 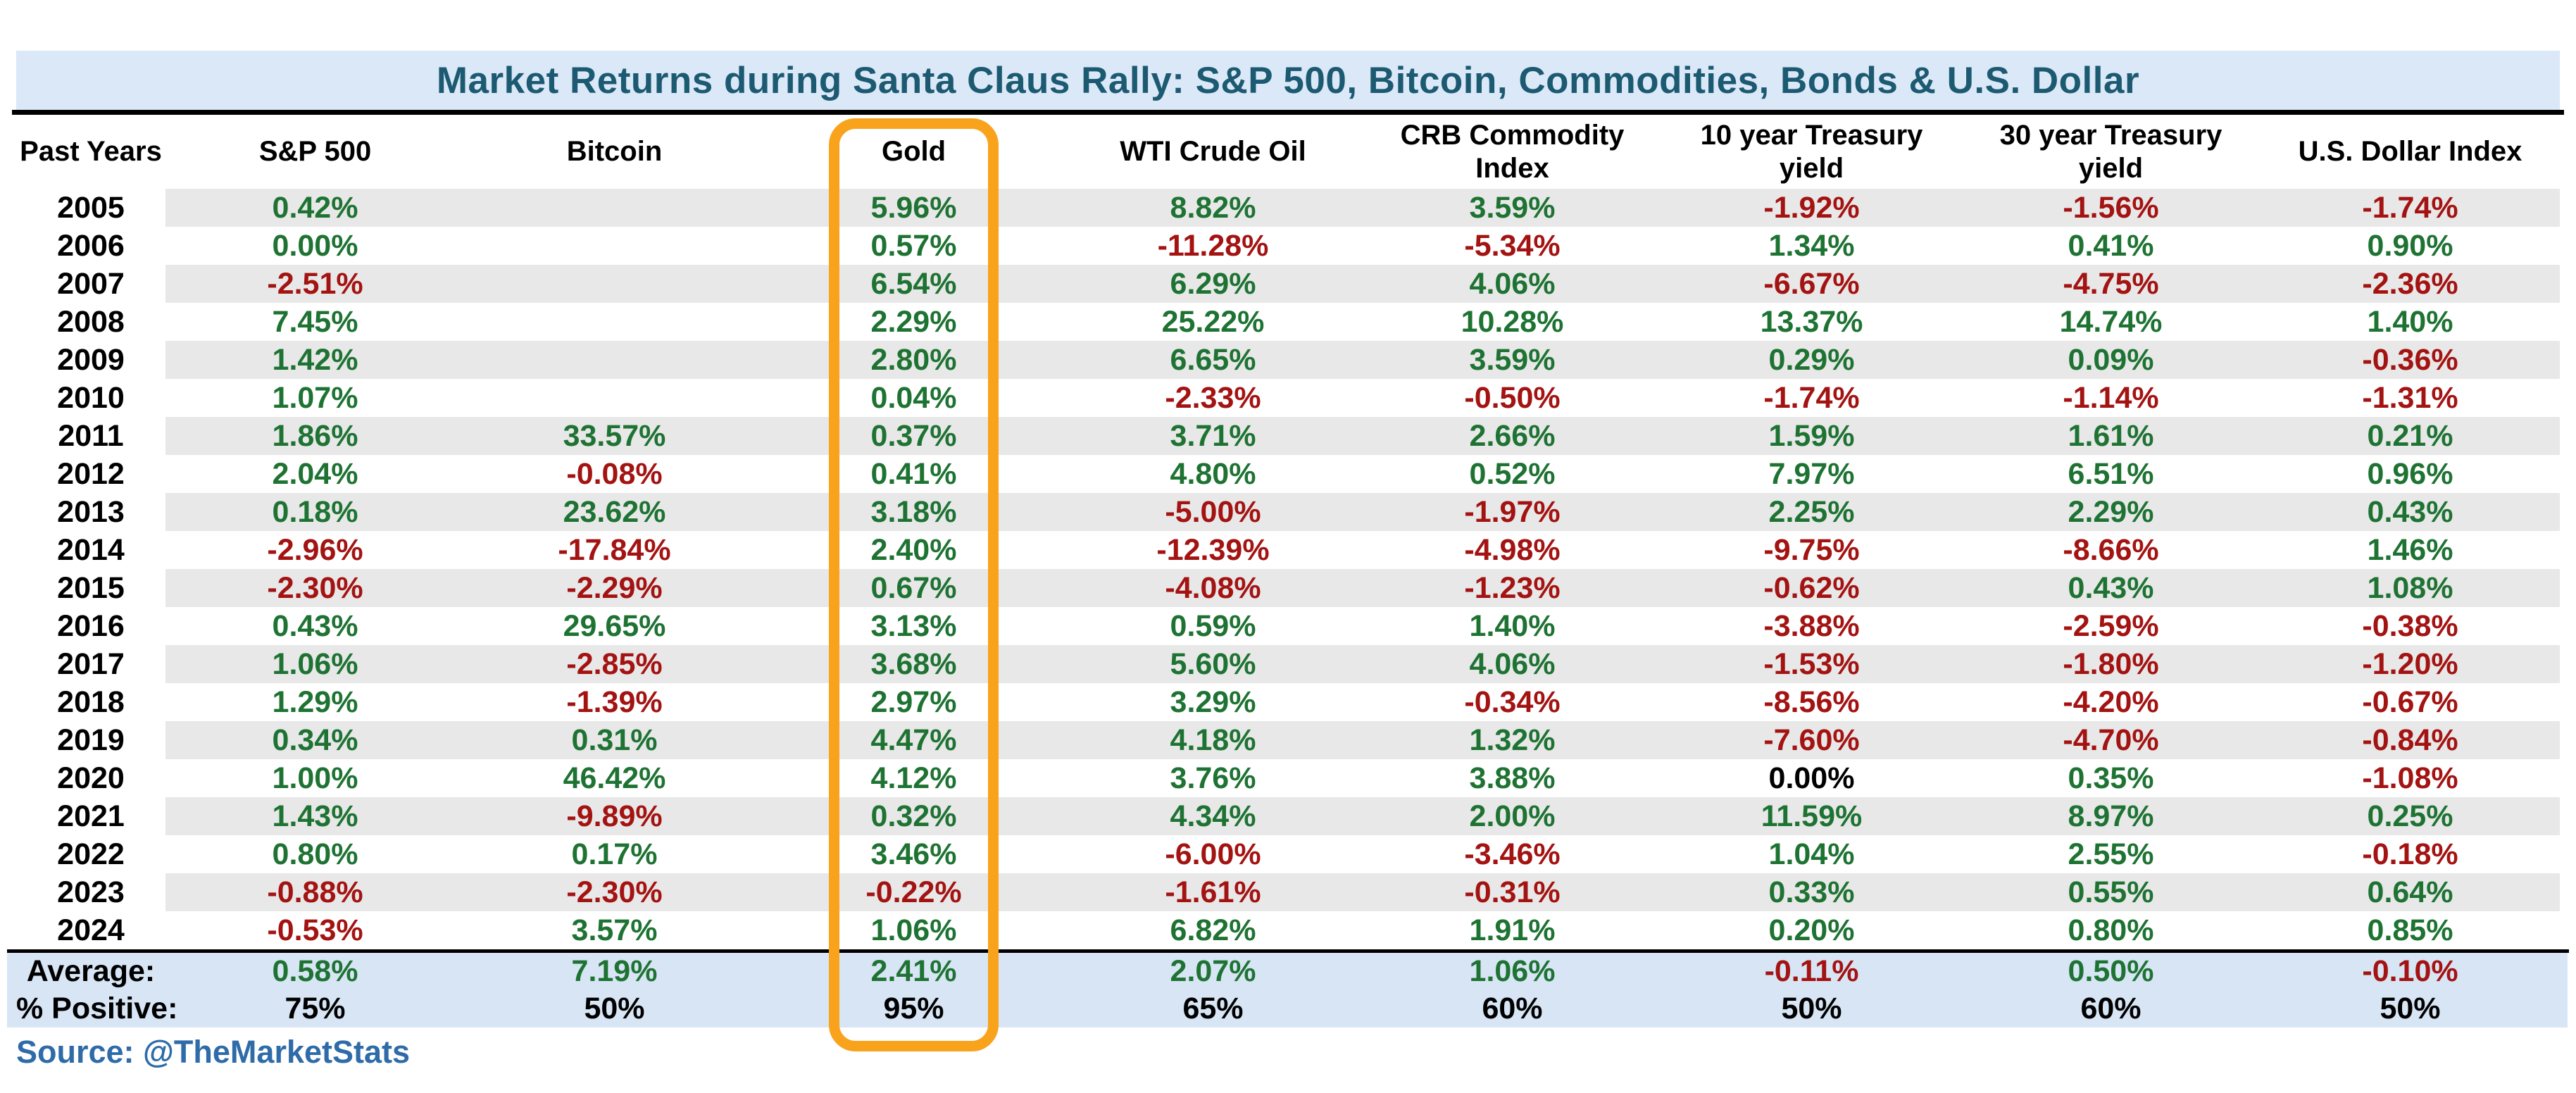 What do you see at coordinates (614, 474) in the screenshot?
I see `value-cell: -0.08%` at bounding box center [614, 474].